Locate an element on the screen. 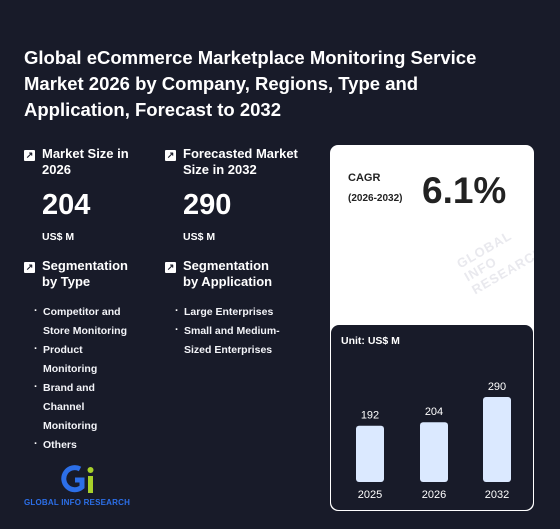 The image size is (560, 529). x-tick-label: 2032 is located at coordinates (497, 495).